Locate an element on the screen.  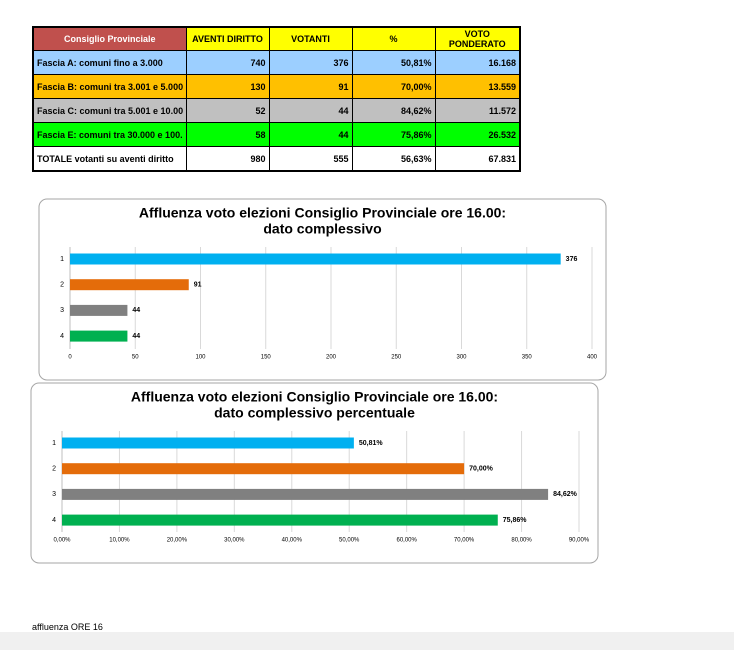
data-label: 84,62% is located at coordinates (565, 494).